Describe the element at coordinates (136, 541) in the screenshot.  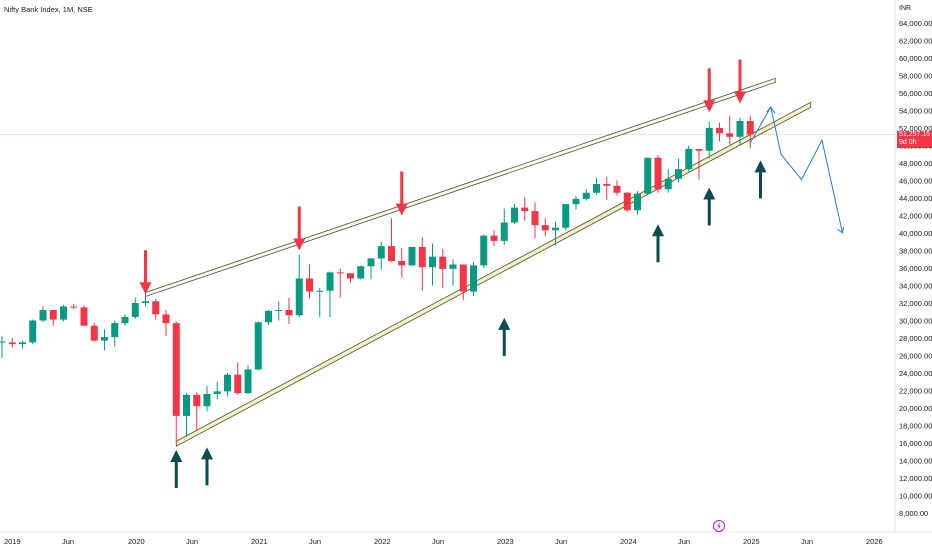
I see `x-tick-label: 2020` at that location.